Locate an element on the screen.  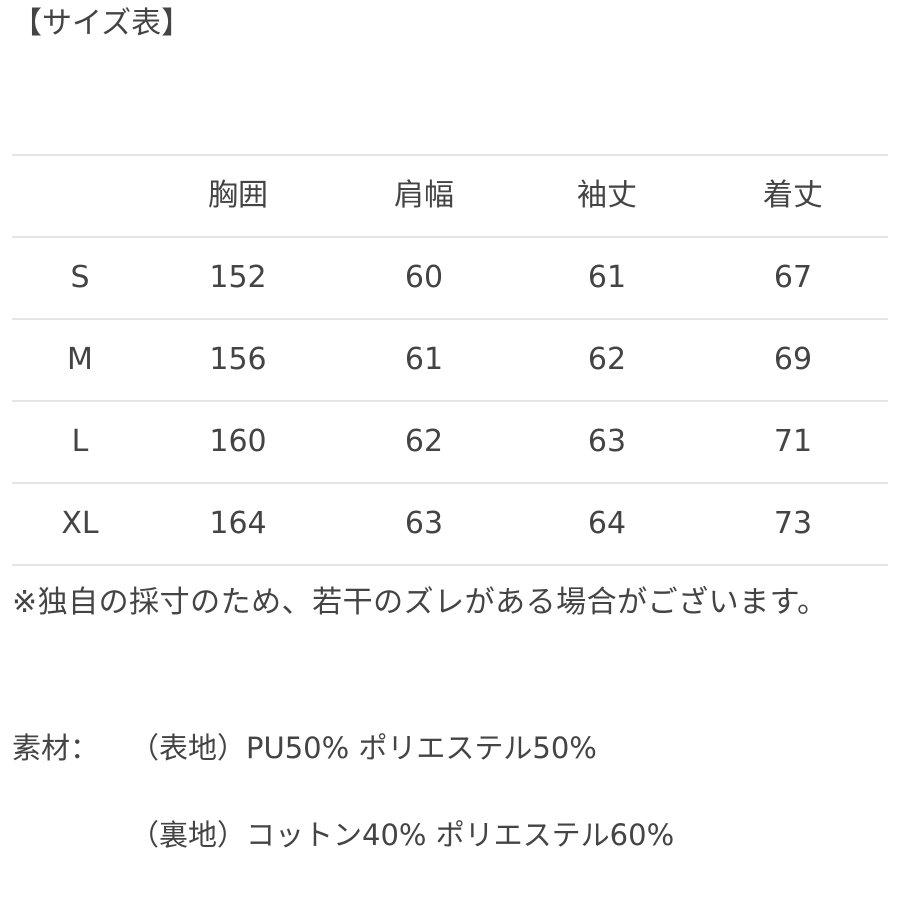
table-row: M 156 61 62 69 is located at coordinates (450, 359).